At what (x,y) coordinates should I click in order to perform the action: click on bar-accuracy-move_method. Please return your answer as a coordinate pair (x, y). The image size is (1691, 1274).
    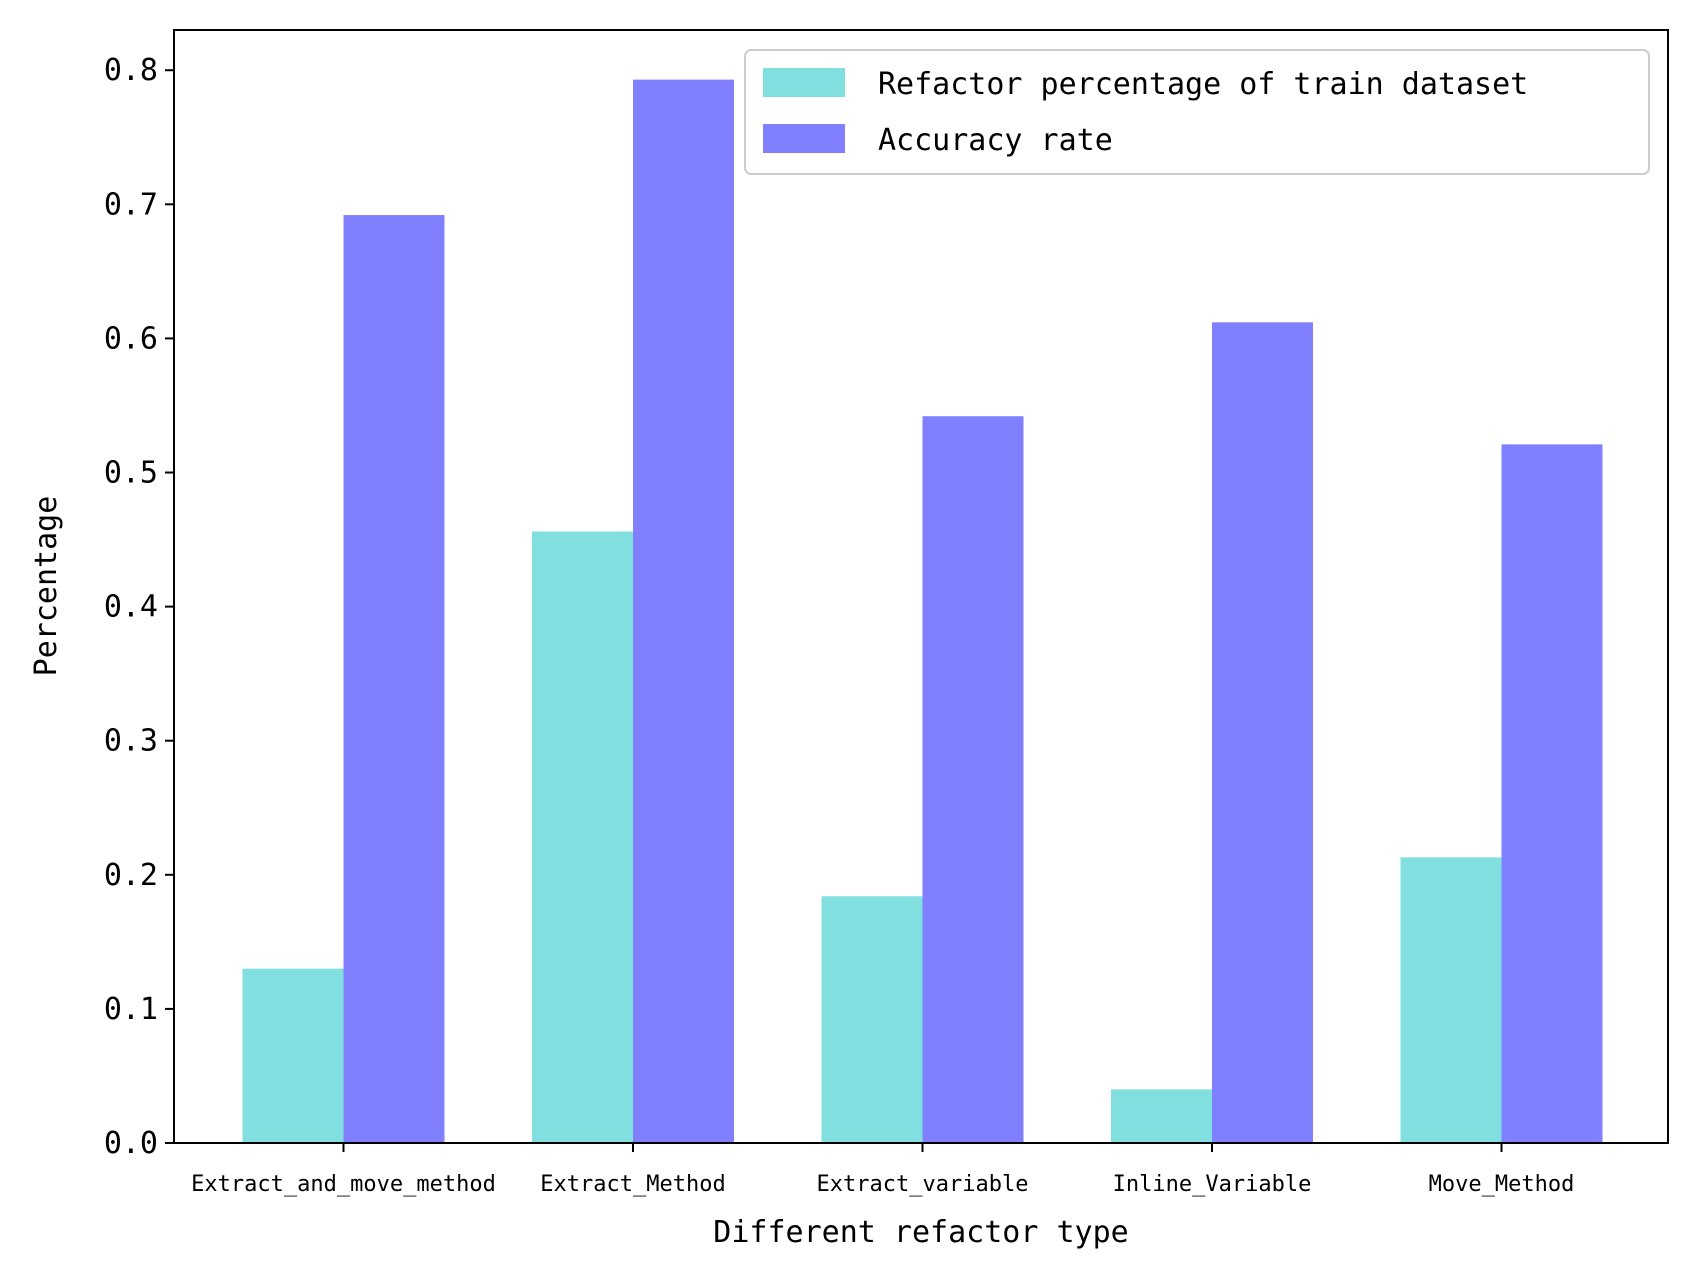
    Looking at the image, I should click on (1552, 794).